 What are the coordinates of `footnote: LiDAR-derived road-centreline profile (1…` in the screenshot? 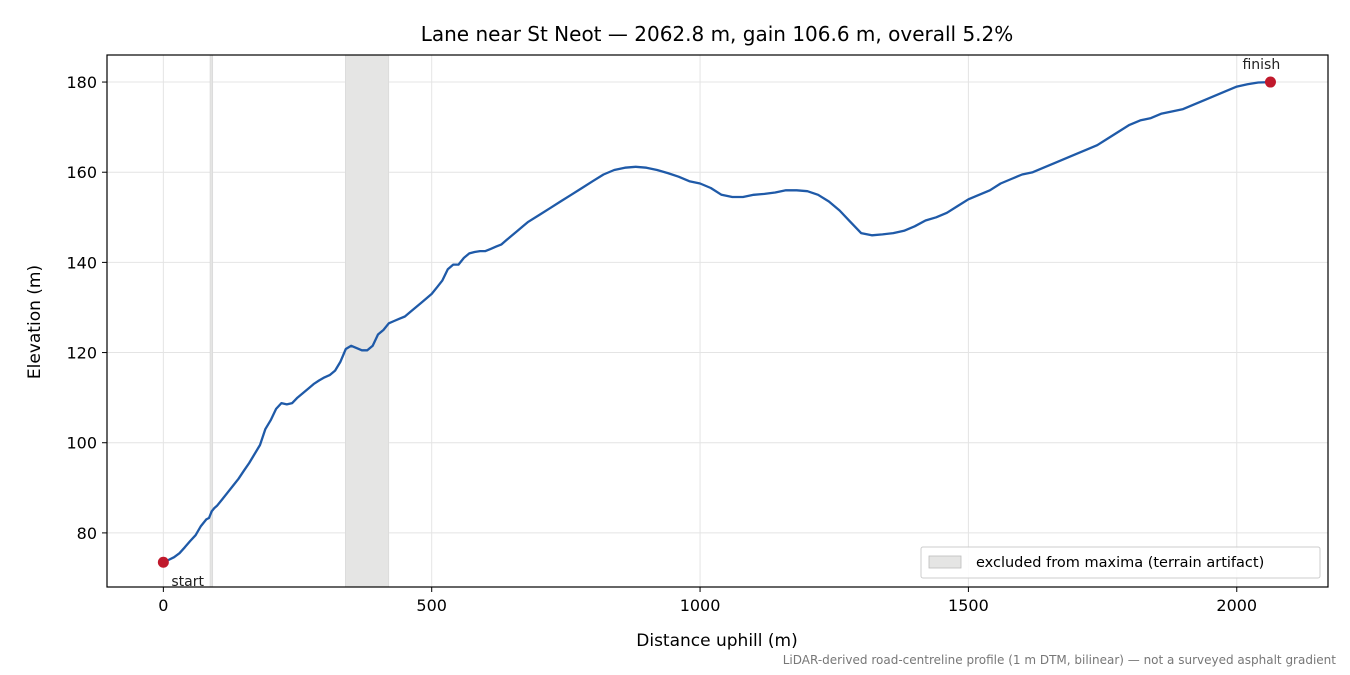 It's located at (1060, 660).